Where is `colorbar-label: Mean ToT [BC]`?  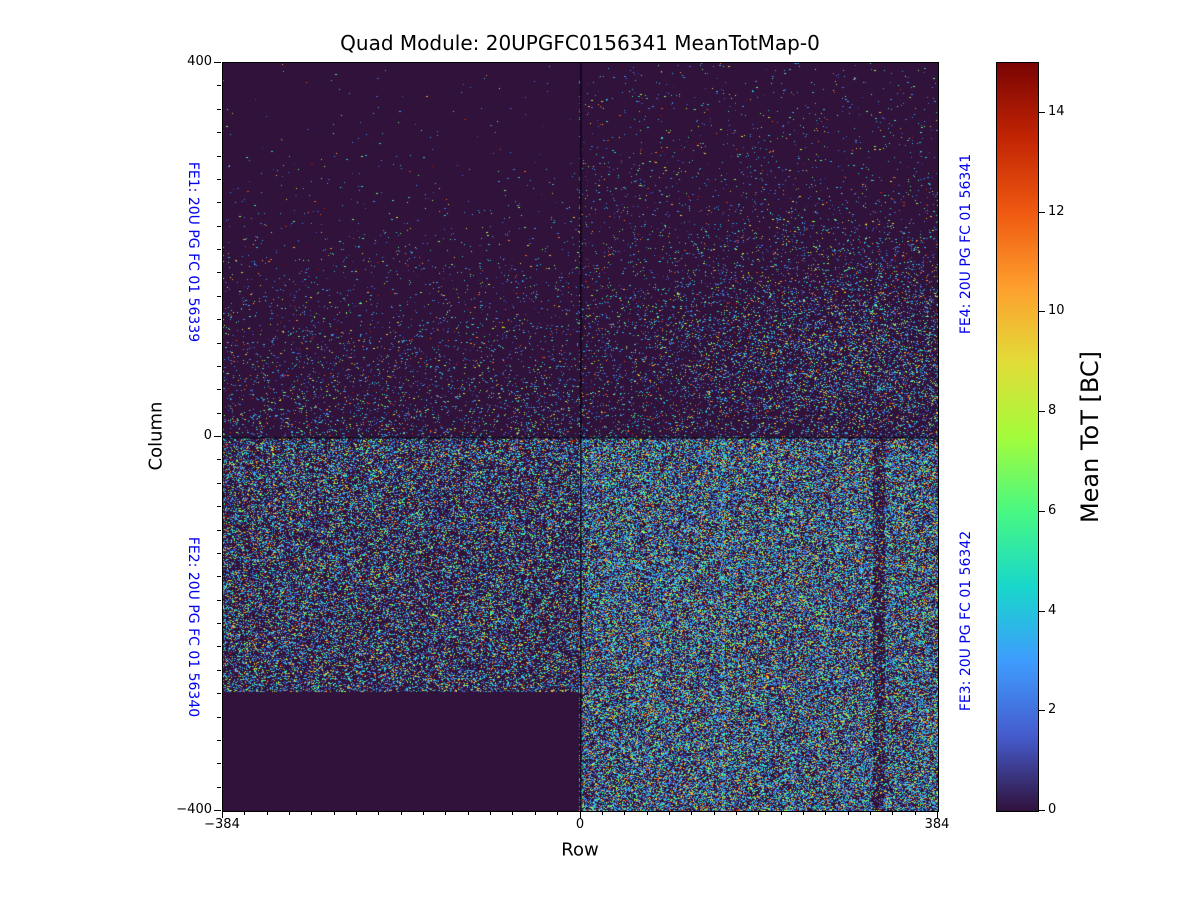
colorbar-label: Mean ToT [BC] is located at coordinates (1090, 437).